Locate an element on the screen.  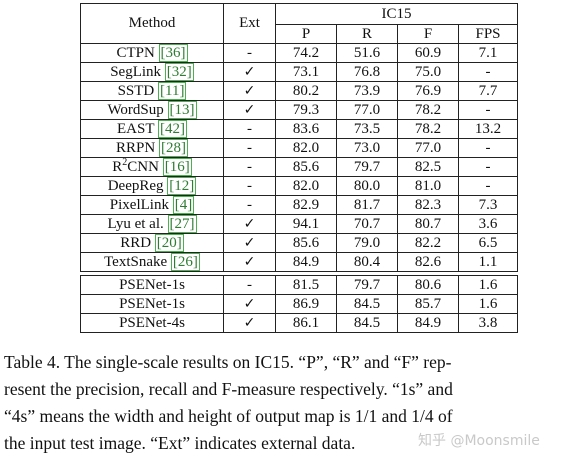
f-cell: 82.6 is located at coordinates (428, 262).